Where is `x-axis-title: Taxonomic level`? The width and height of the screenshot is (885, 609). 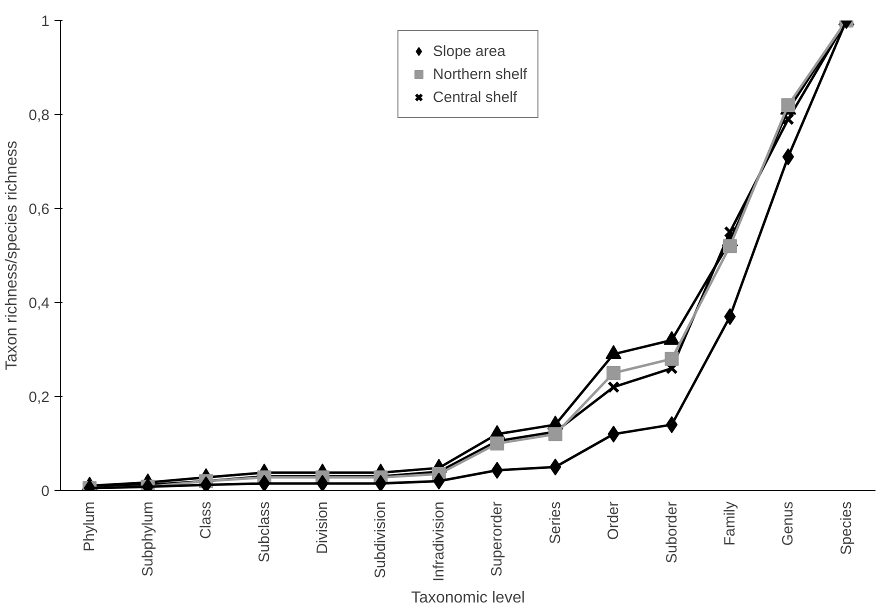
x-axis-title: Taxonomic level is located at coordinates (468, 598).